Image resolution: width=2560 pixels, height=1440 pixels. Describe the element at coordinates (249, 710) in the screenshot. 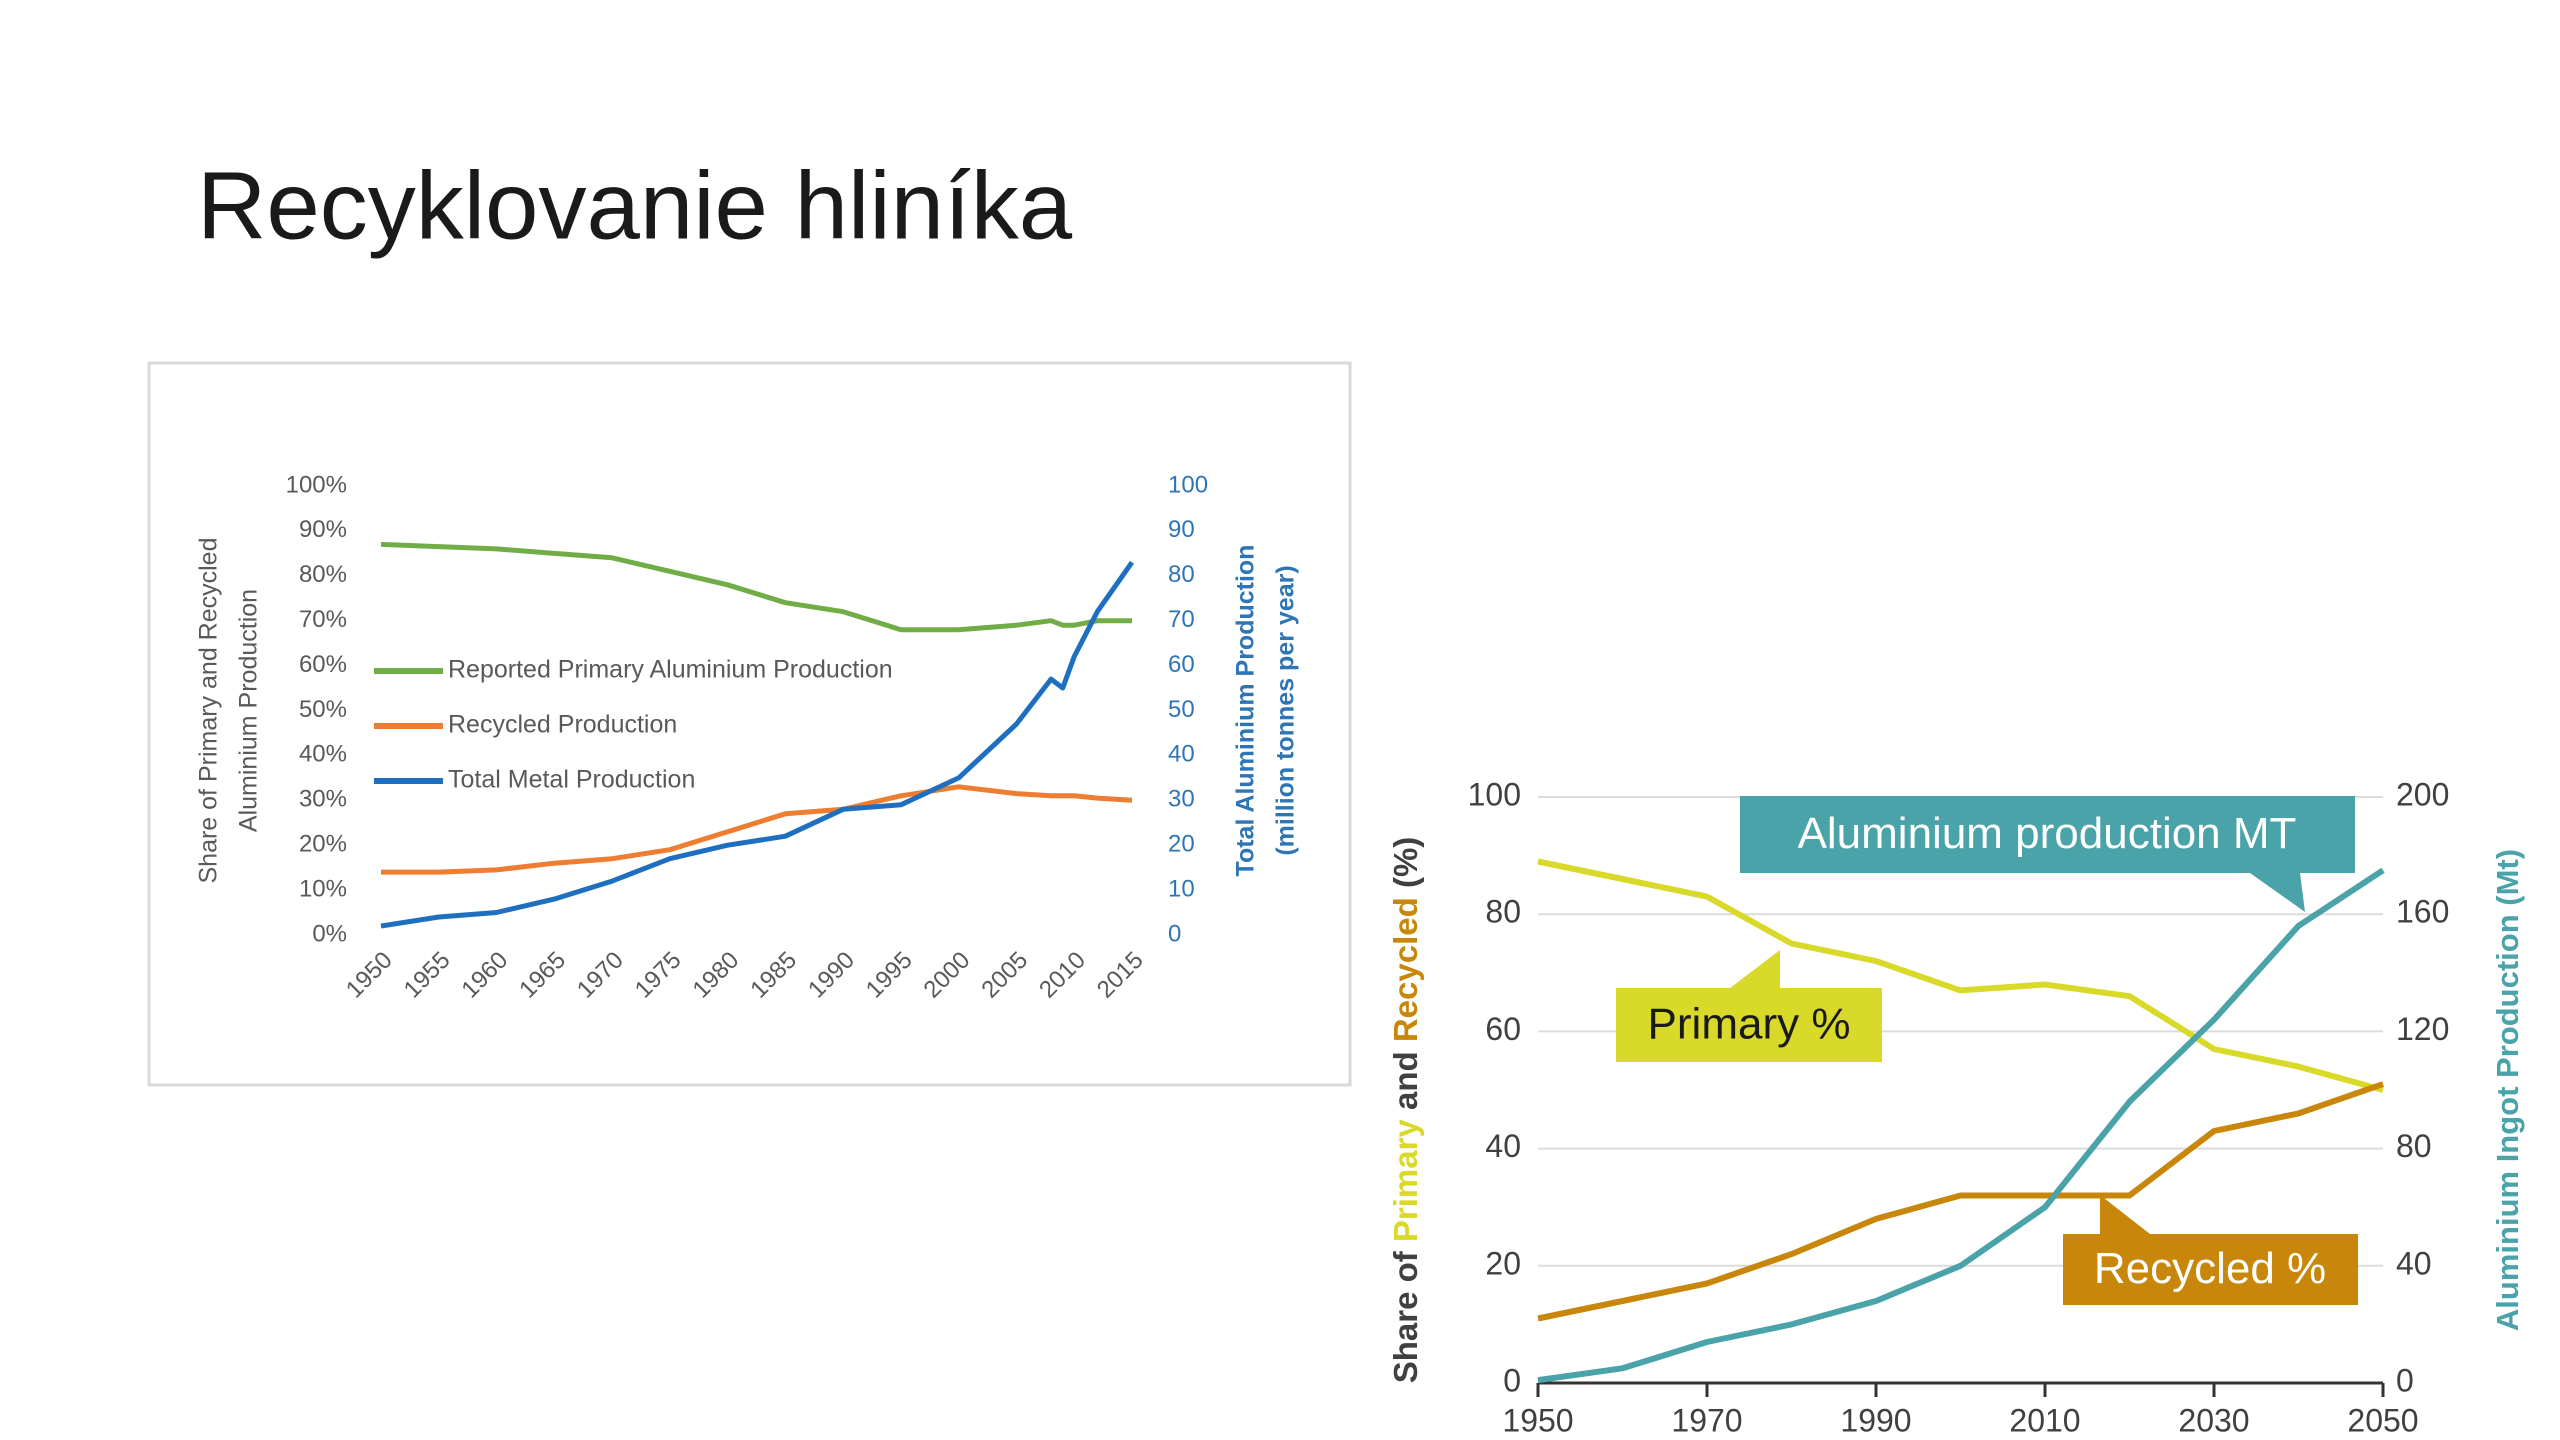

I see `y-axis-label: Aluminium Production` at that location.